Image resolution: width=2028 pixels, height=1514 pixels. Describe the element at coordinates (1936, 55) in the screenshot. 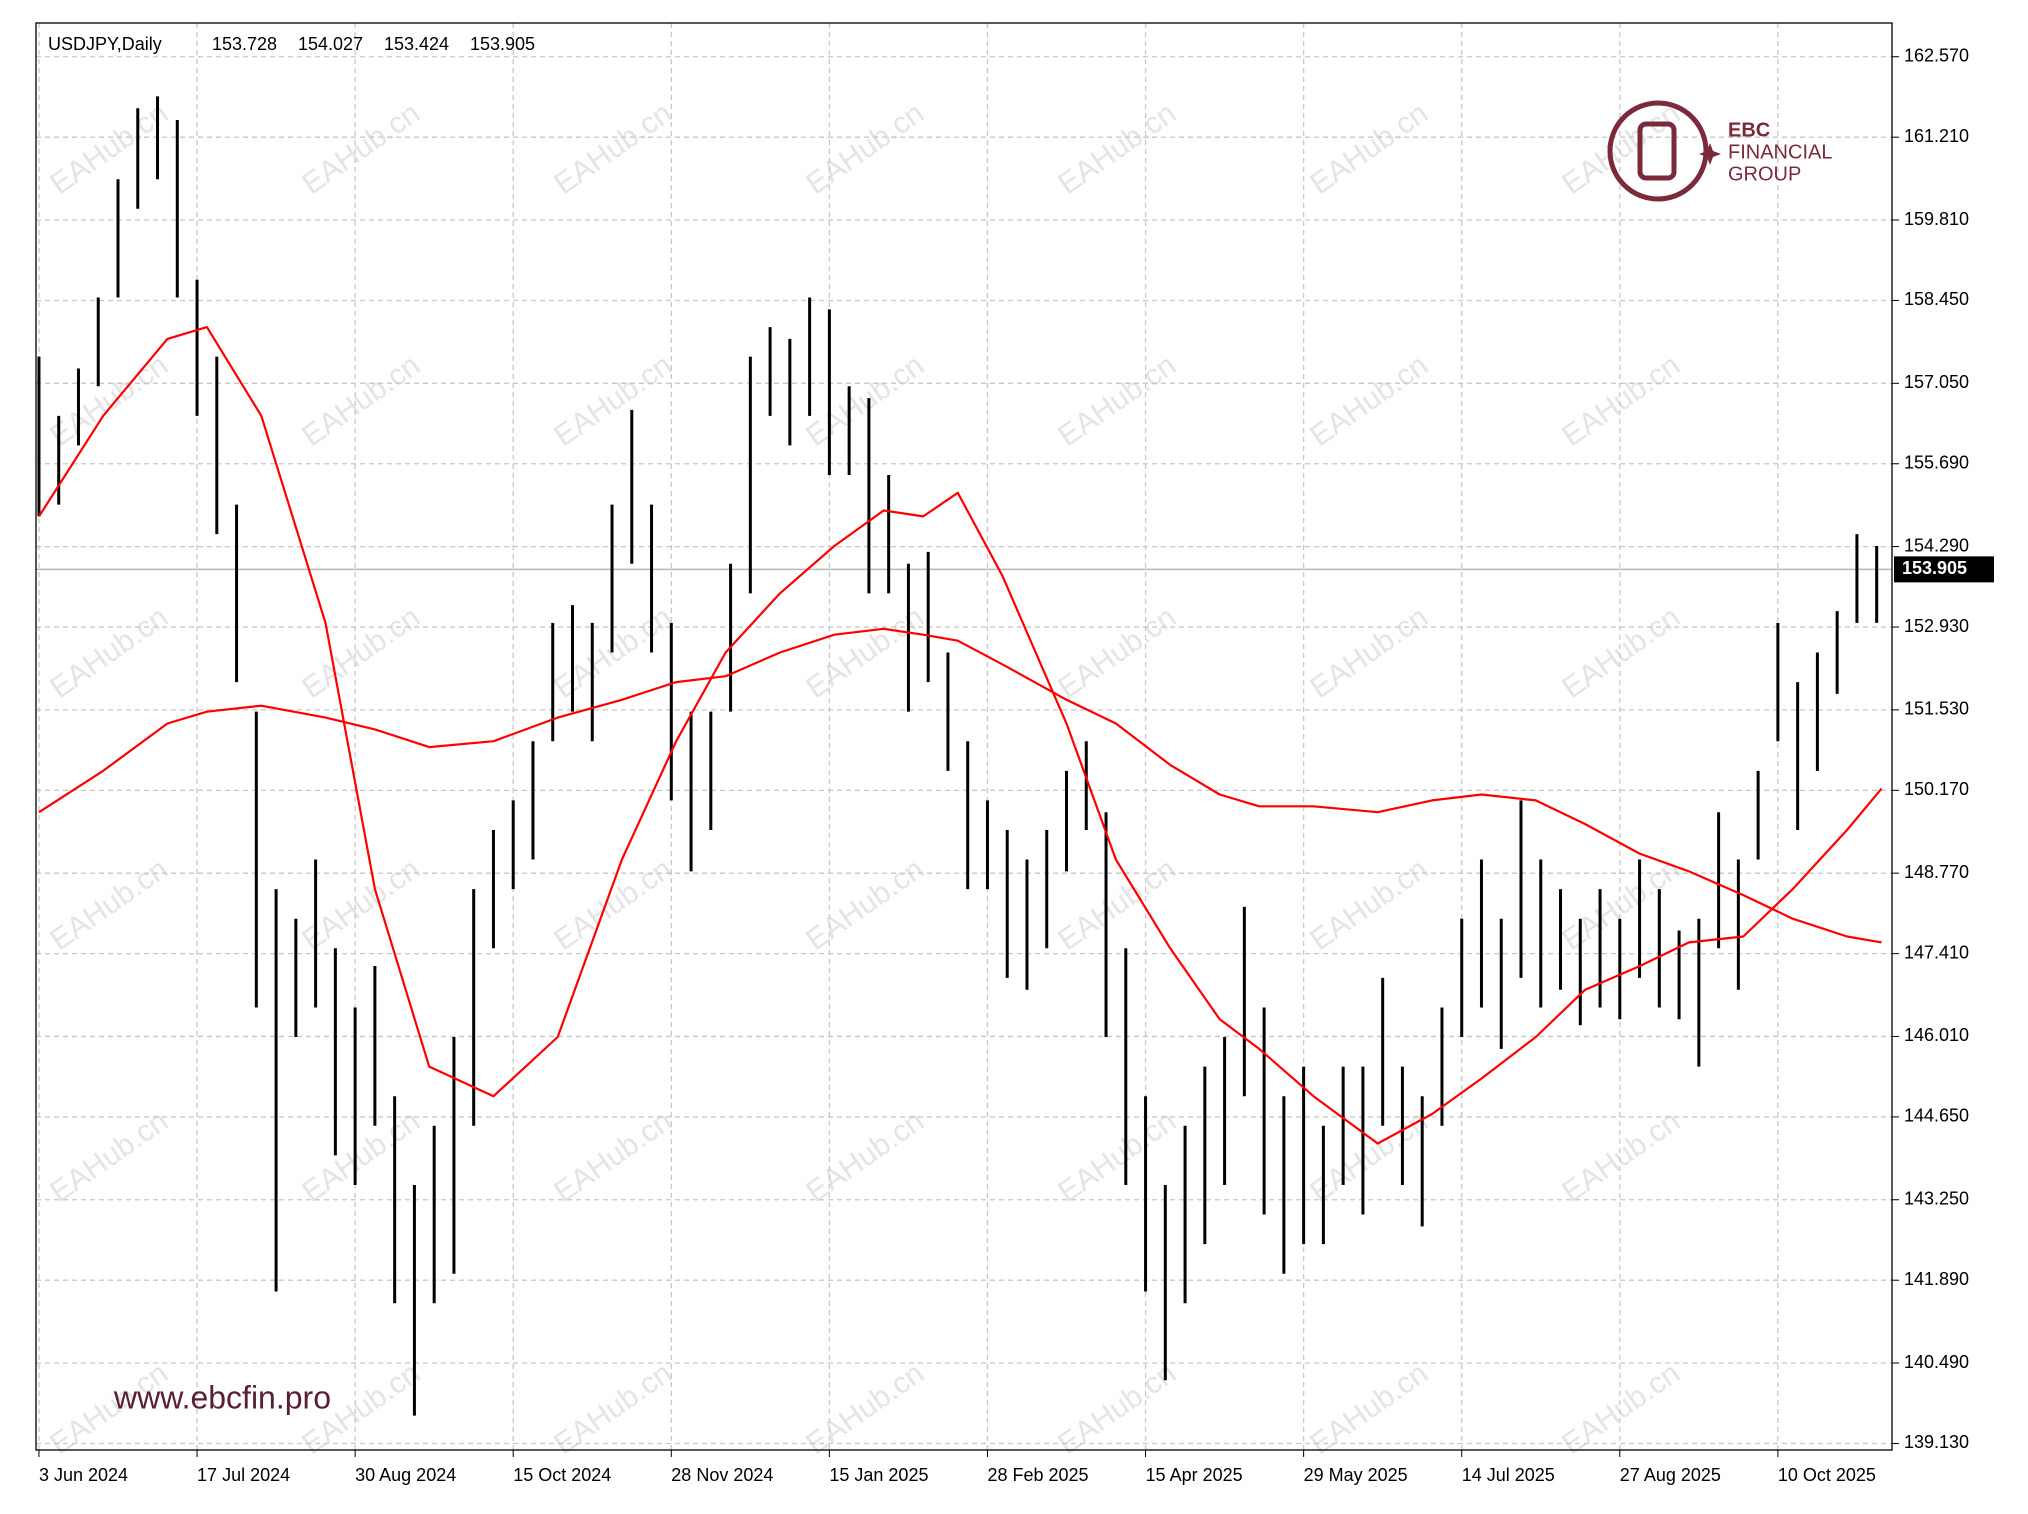

I see `y-tick-label: 162.570` at that location.